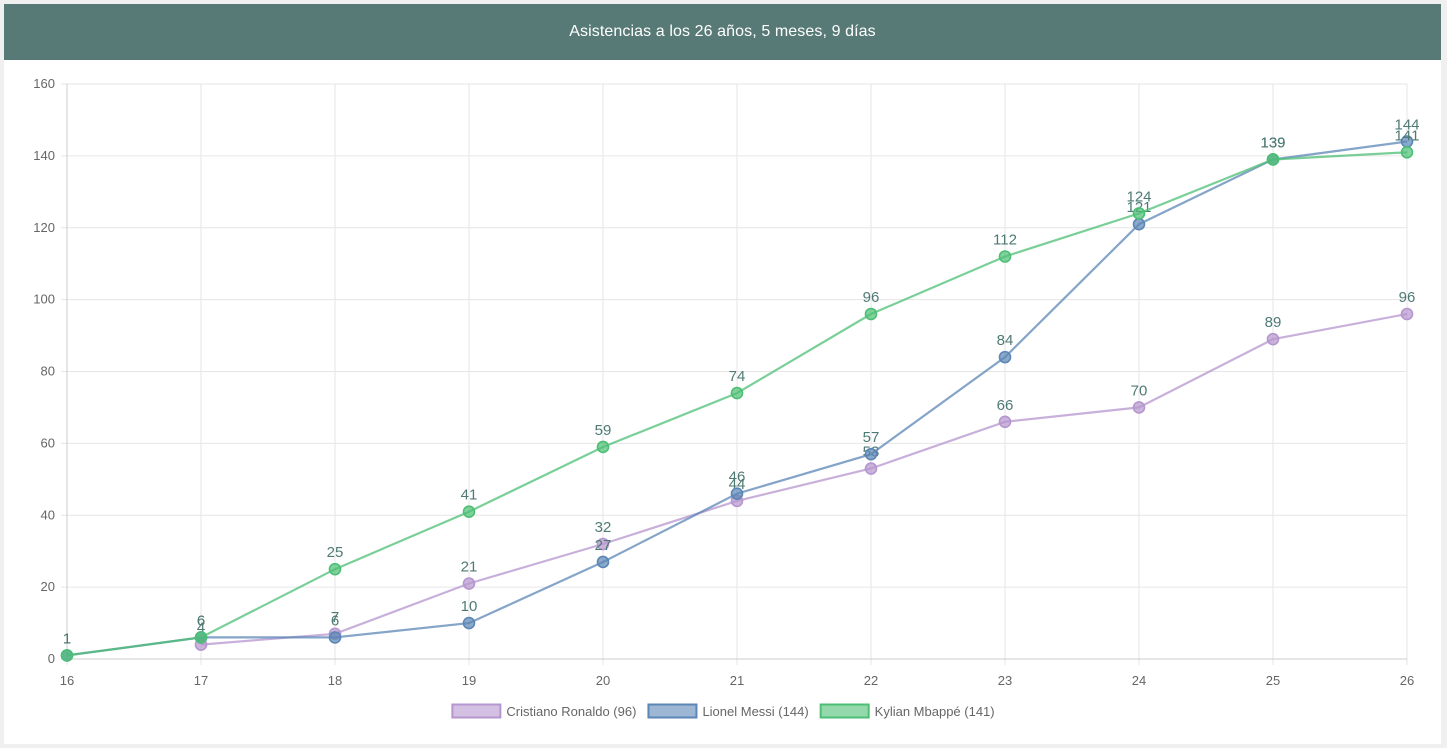  Describe the element at coordinates (51, 658) in the screenshot. I see `y-tick-label: 0` at that location.